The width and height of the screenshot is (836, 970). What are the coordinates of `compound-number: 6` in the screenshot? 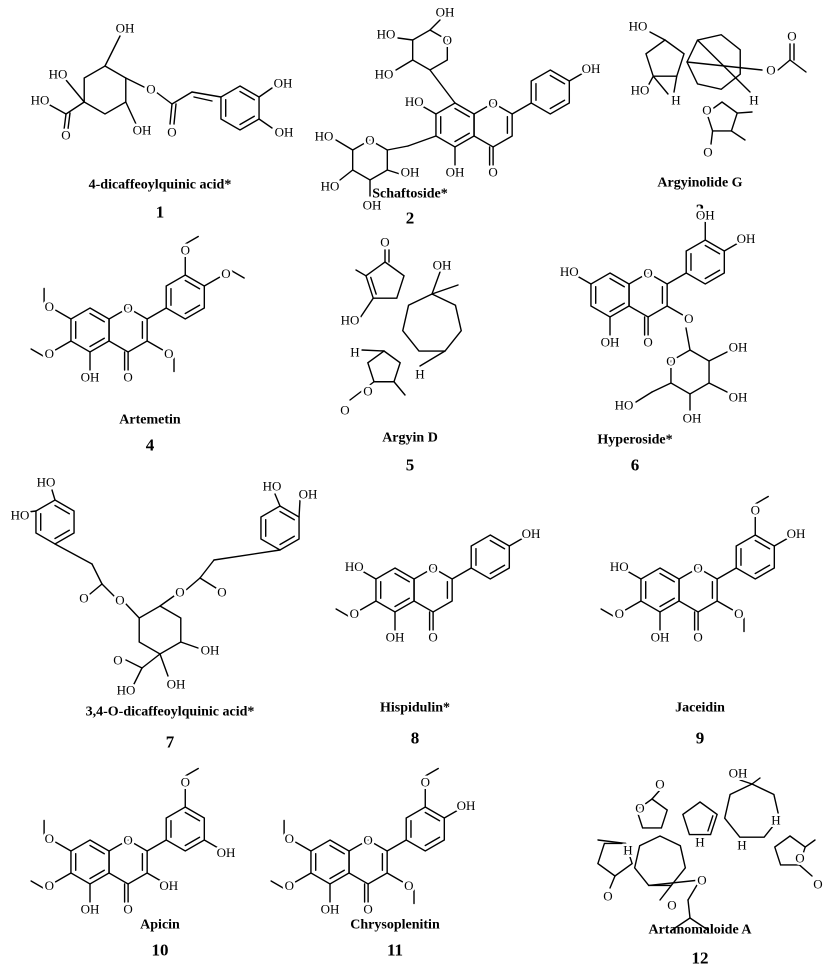 It's located at (635, 465).